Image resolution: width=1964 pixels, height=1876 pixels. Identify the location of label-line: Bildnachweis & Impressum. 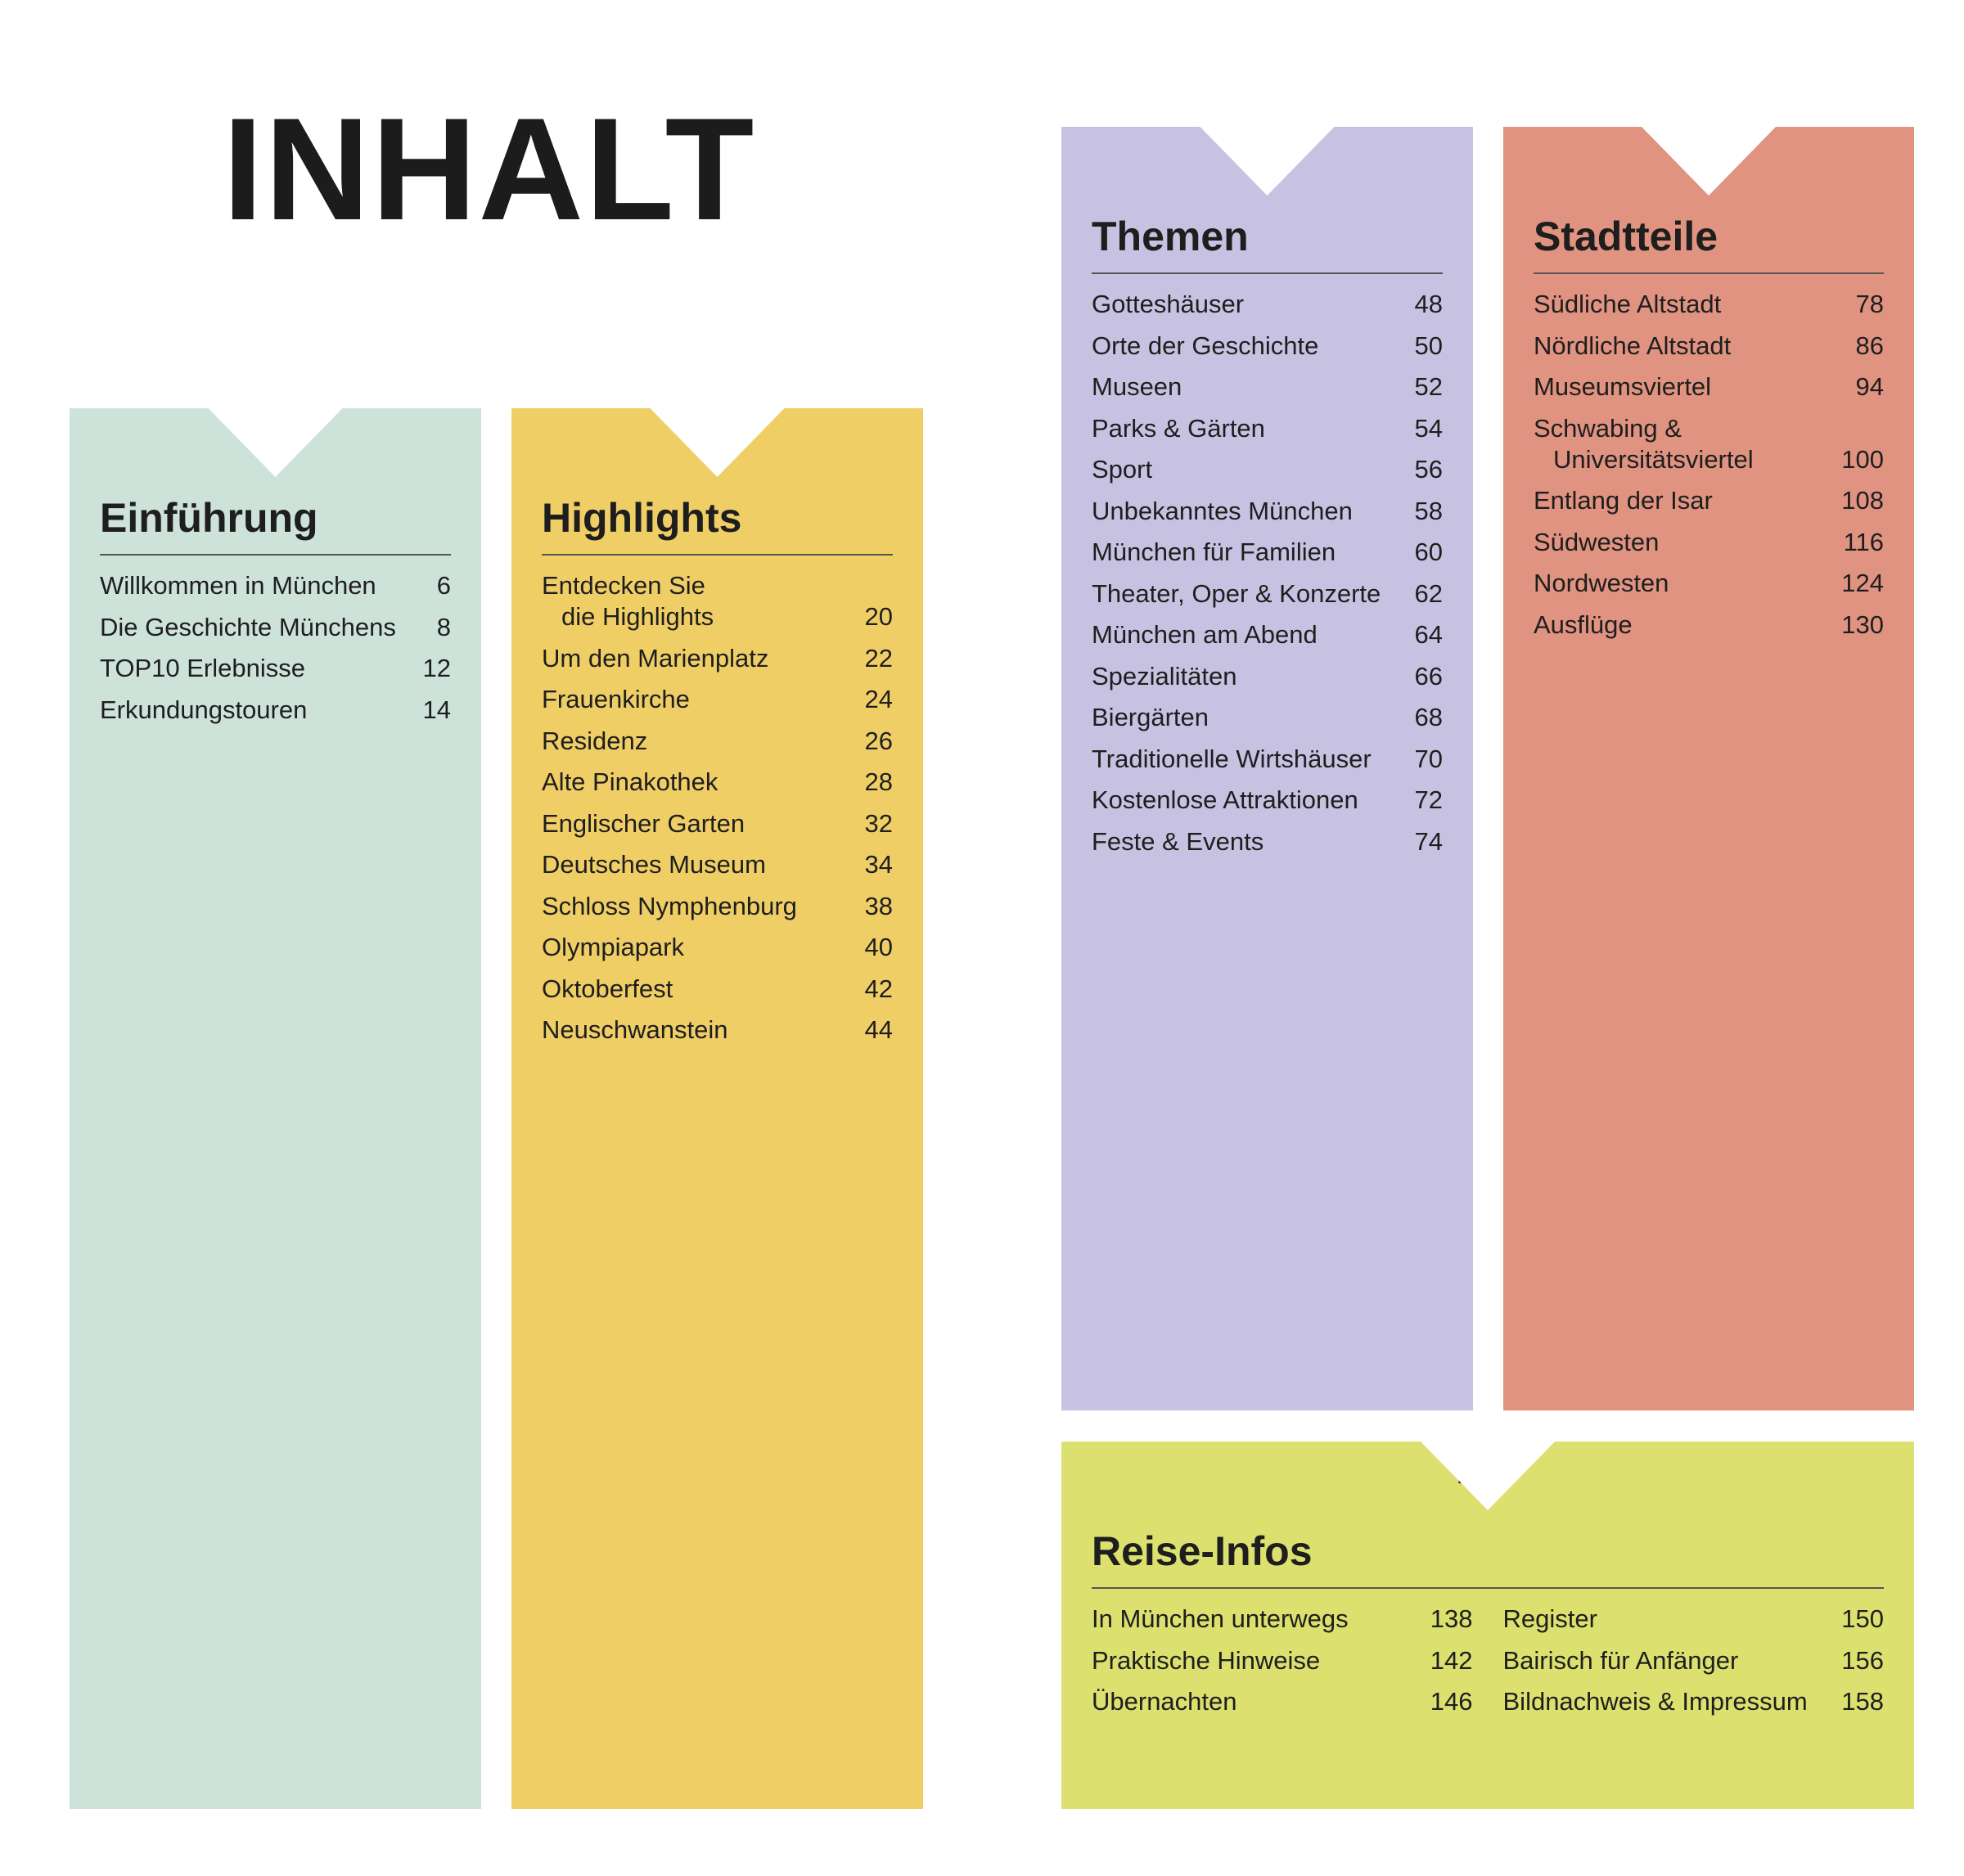
(1655, 1702).